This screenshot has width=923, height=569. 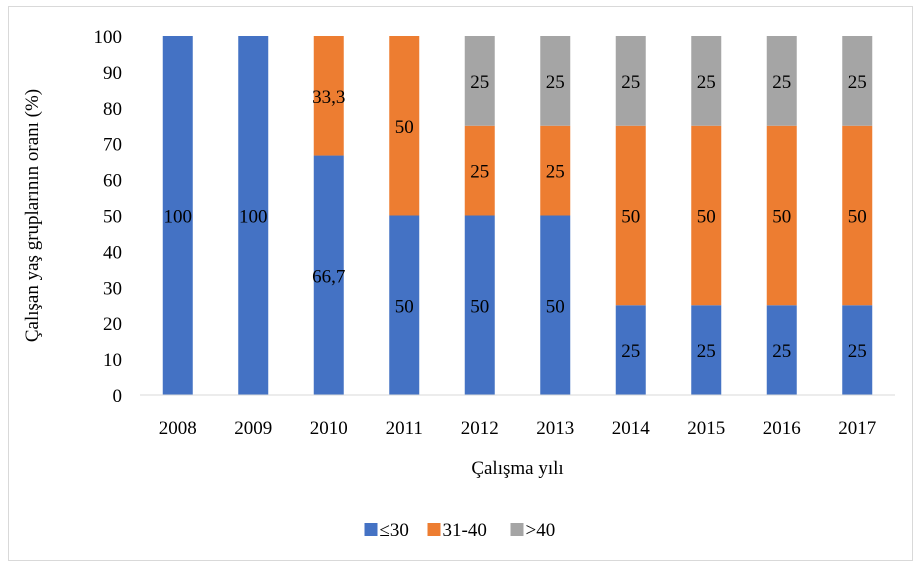 I want to click on data-label-31-40-2015: 50, so click(x=706, y=217).